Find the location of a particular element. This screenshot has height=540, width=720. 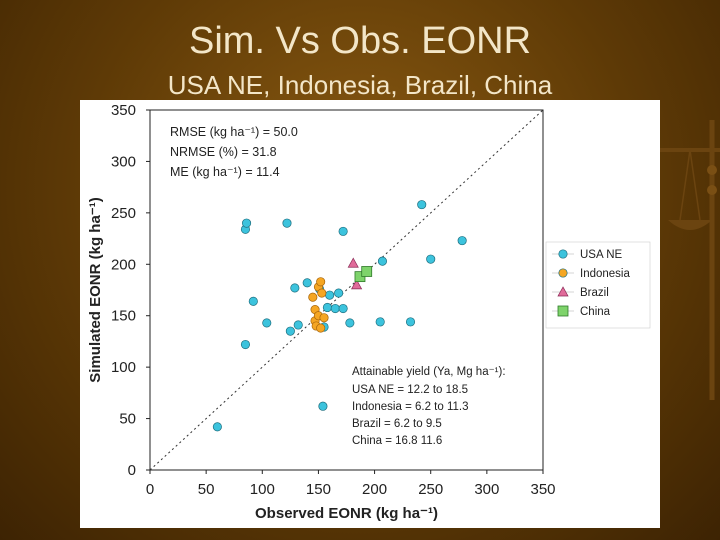

y-tick-label: 100 is located at coordinates (123, 367).